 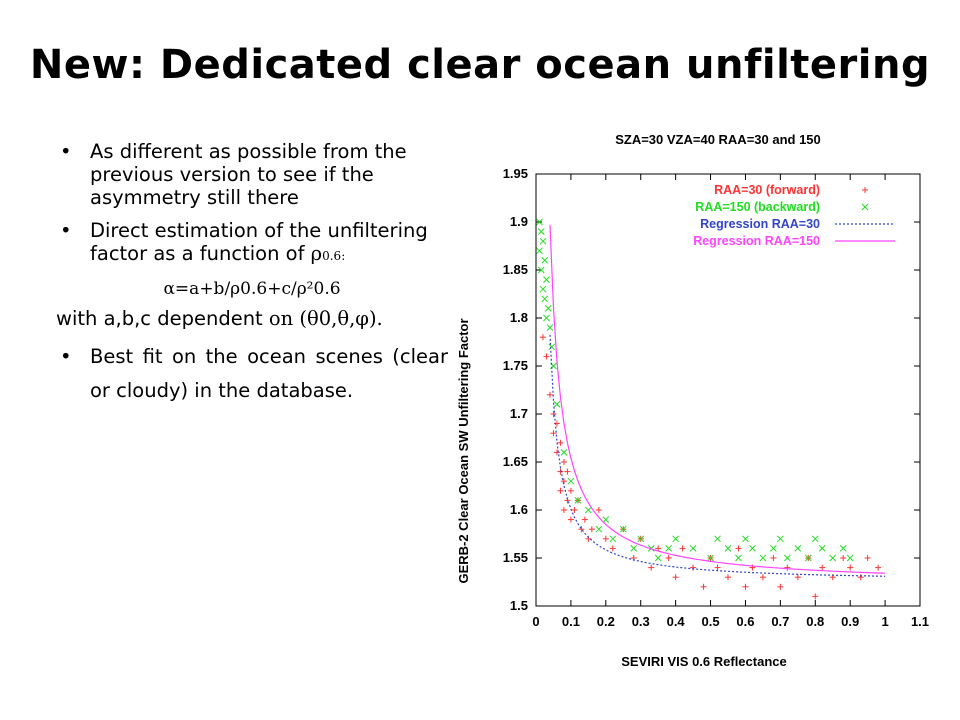 What do you see at coordinates (515, 461) in the screenshot?
I see `y-tick-label: 1.65` at bounding box center [515, 461].